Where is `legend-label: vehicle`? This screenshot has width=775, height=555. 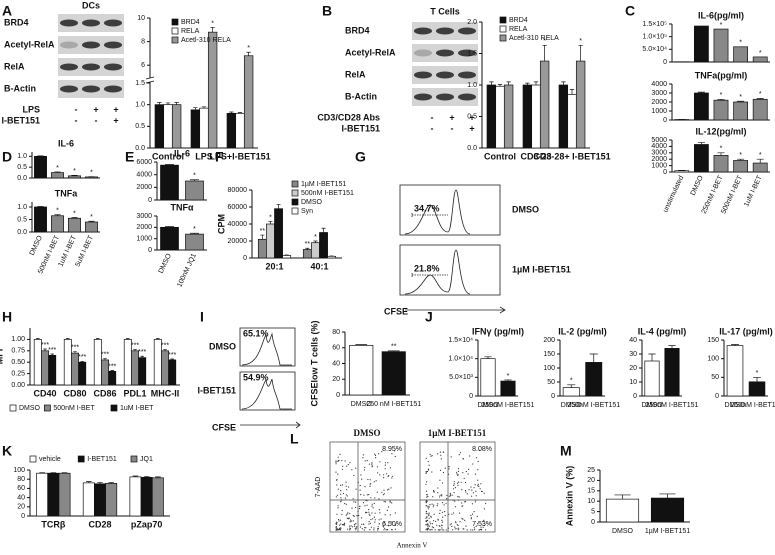
legend-label: vehicle is located at coordinates (50, 459).